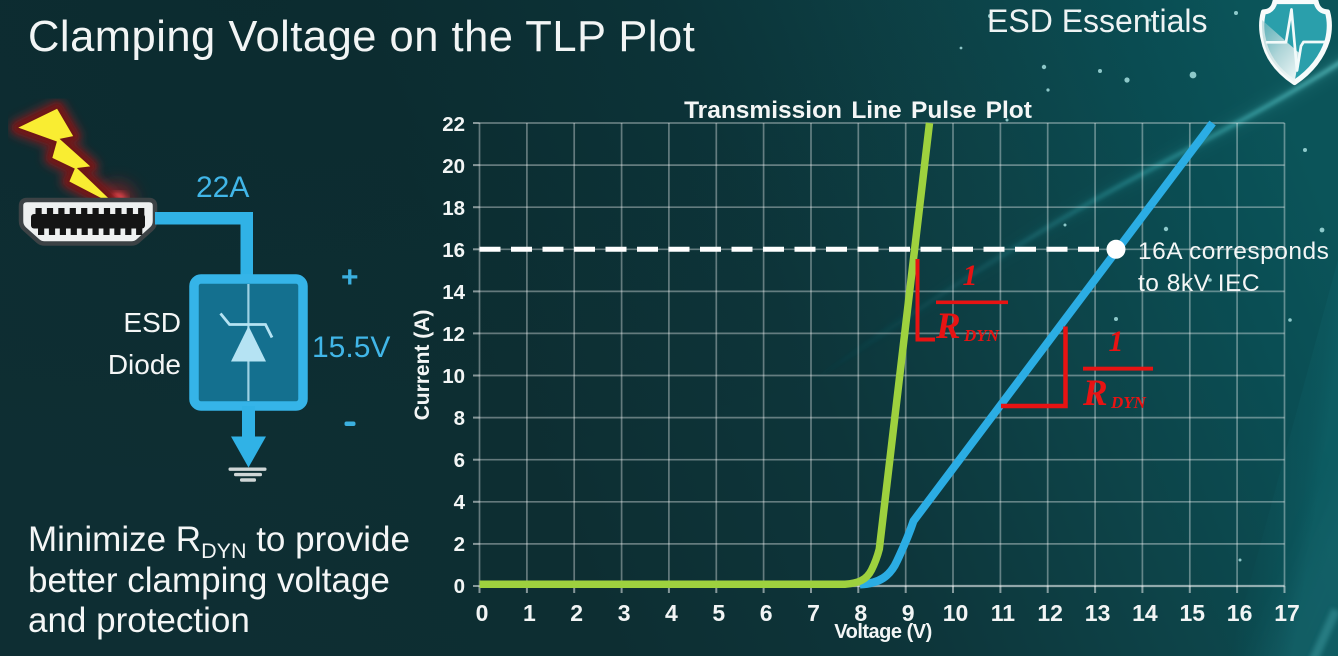 This screenshot has width=1338, height=656. What do you see at coordinates (1098, 613) in the screenshot?
I see `svg-text: 13` at bounding box center [1098, 613].